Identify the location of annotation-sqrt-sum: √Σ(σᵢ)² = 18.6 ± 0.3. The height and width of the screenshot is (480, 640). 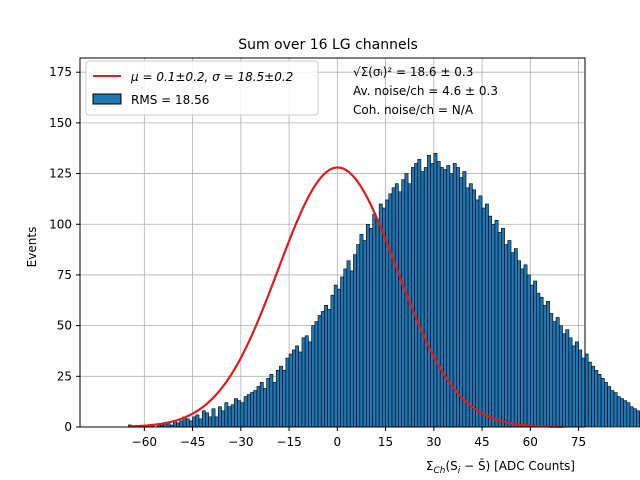
(413, 72).